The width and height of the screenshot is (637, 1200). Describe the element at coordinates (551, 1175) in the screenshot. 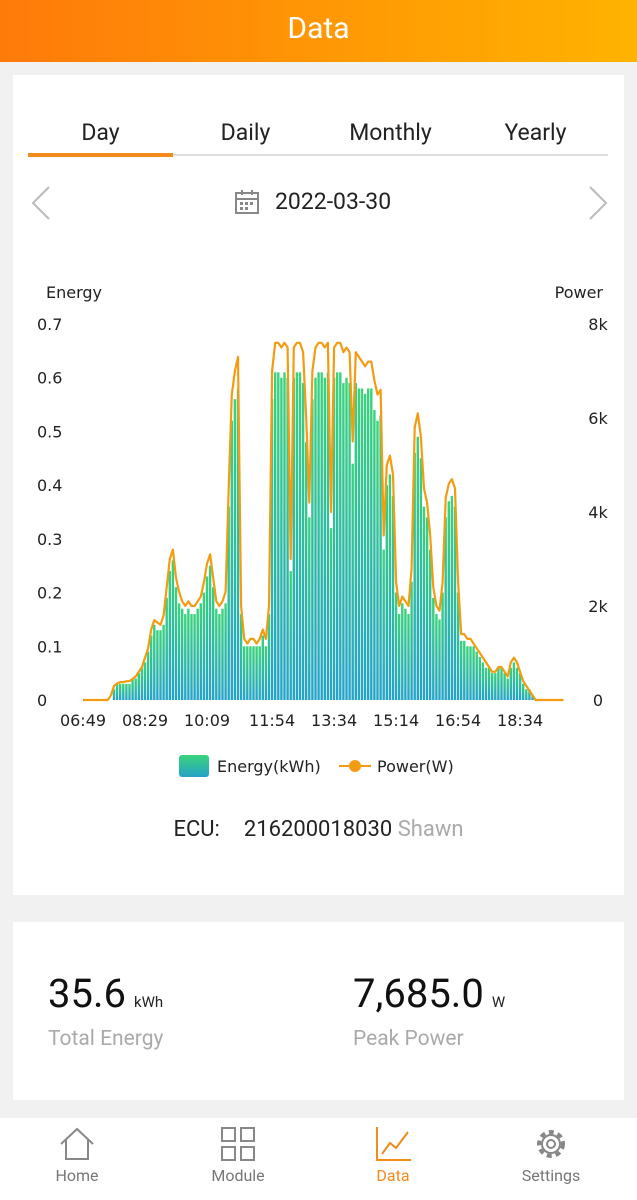

I see `nav-label: Settings` at that location.